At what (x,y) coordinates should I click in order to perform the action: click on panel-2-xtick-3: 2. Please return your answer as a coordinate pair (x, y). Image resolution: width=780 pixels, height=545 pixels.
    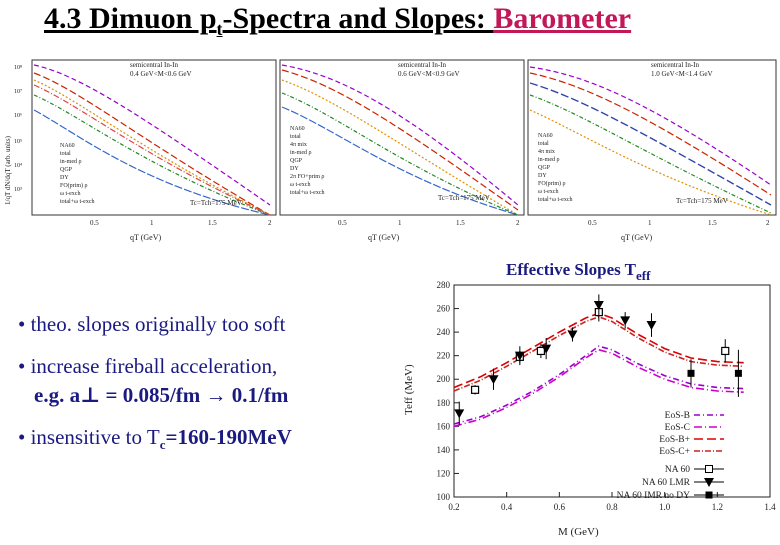
    Looking at the image, I should click on (518, 223).